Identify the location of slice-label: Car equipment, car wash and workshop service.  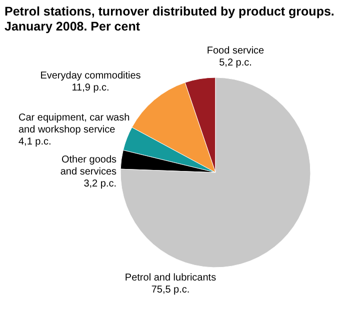
(74, 124).